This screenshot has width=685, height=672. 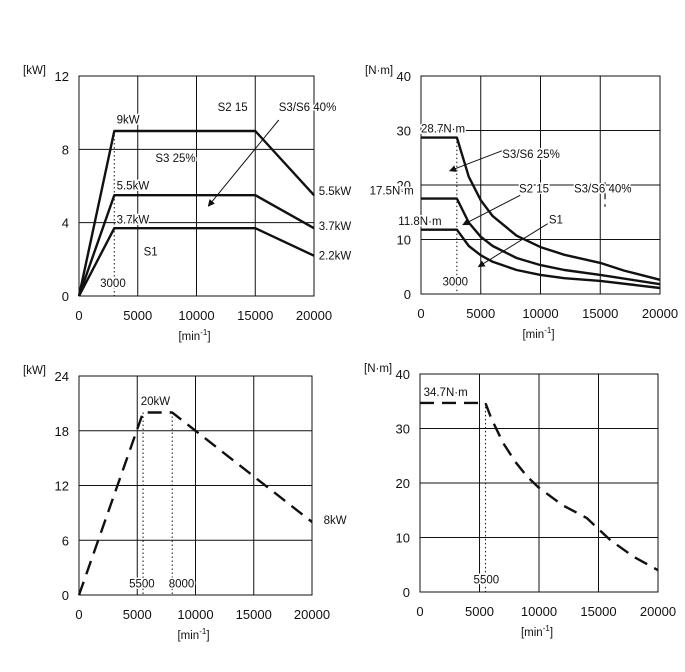 What do you see at coordinates (128, 121) in the screenshot?
I see `annotation-label: 9kW` at bounding box center [128, 121].